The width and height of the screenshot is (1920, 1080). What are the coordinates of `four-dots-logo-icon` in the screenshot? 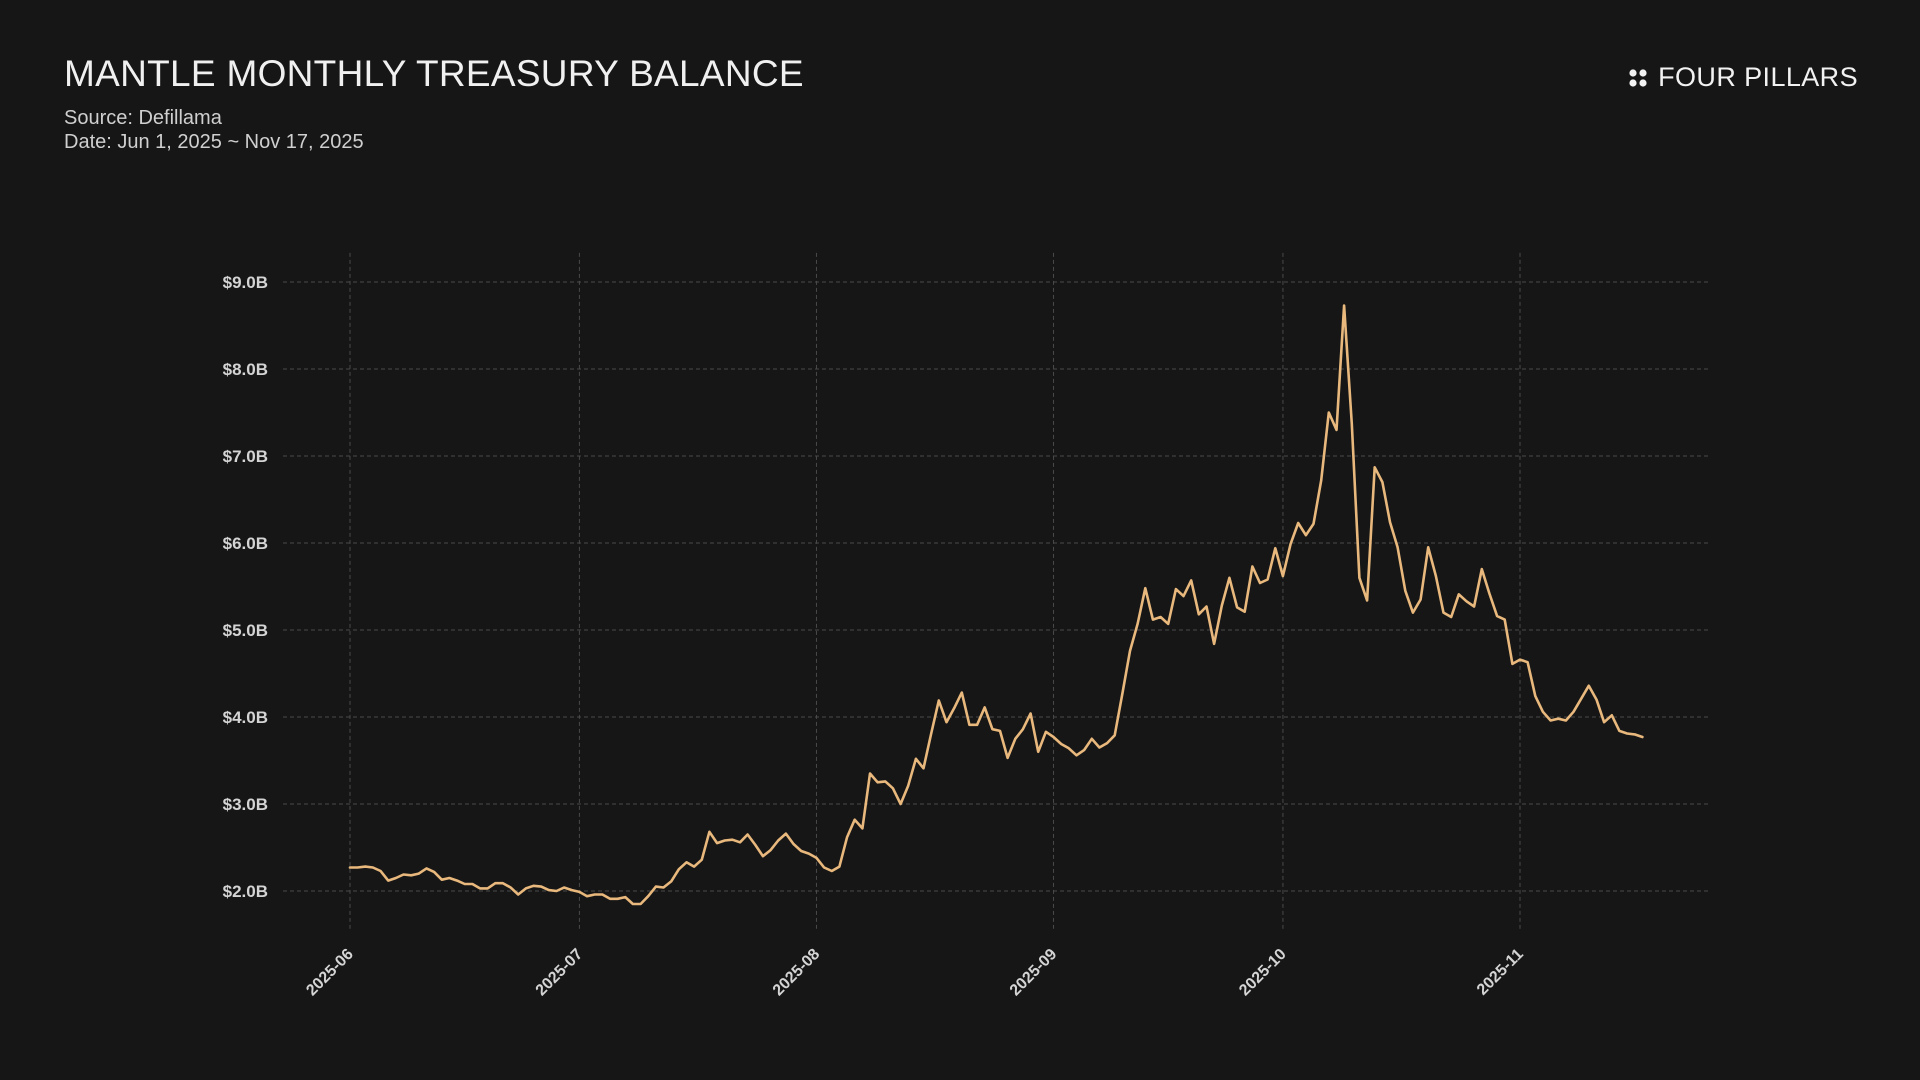 It's located at (1638, 77).